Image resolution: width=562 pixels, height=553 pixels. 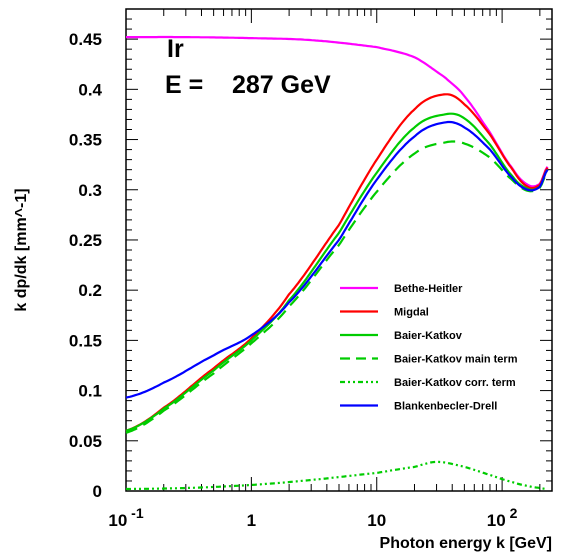 What do you see at coordinates (90, 290) in the screenshot?
I see `y-tick-label: 0.2` at bounding box center [90, 290].